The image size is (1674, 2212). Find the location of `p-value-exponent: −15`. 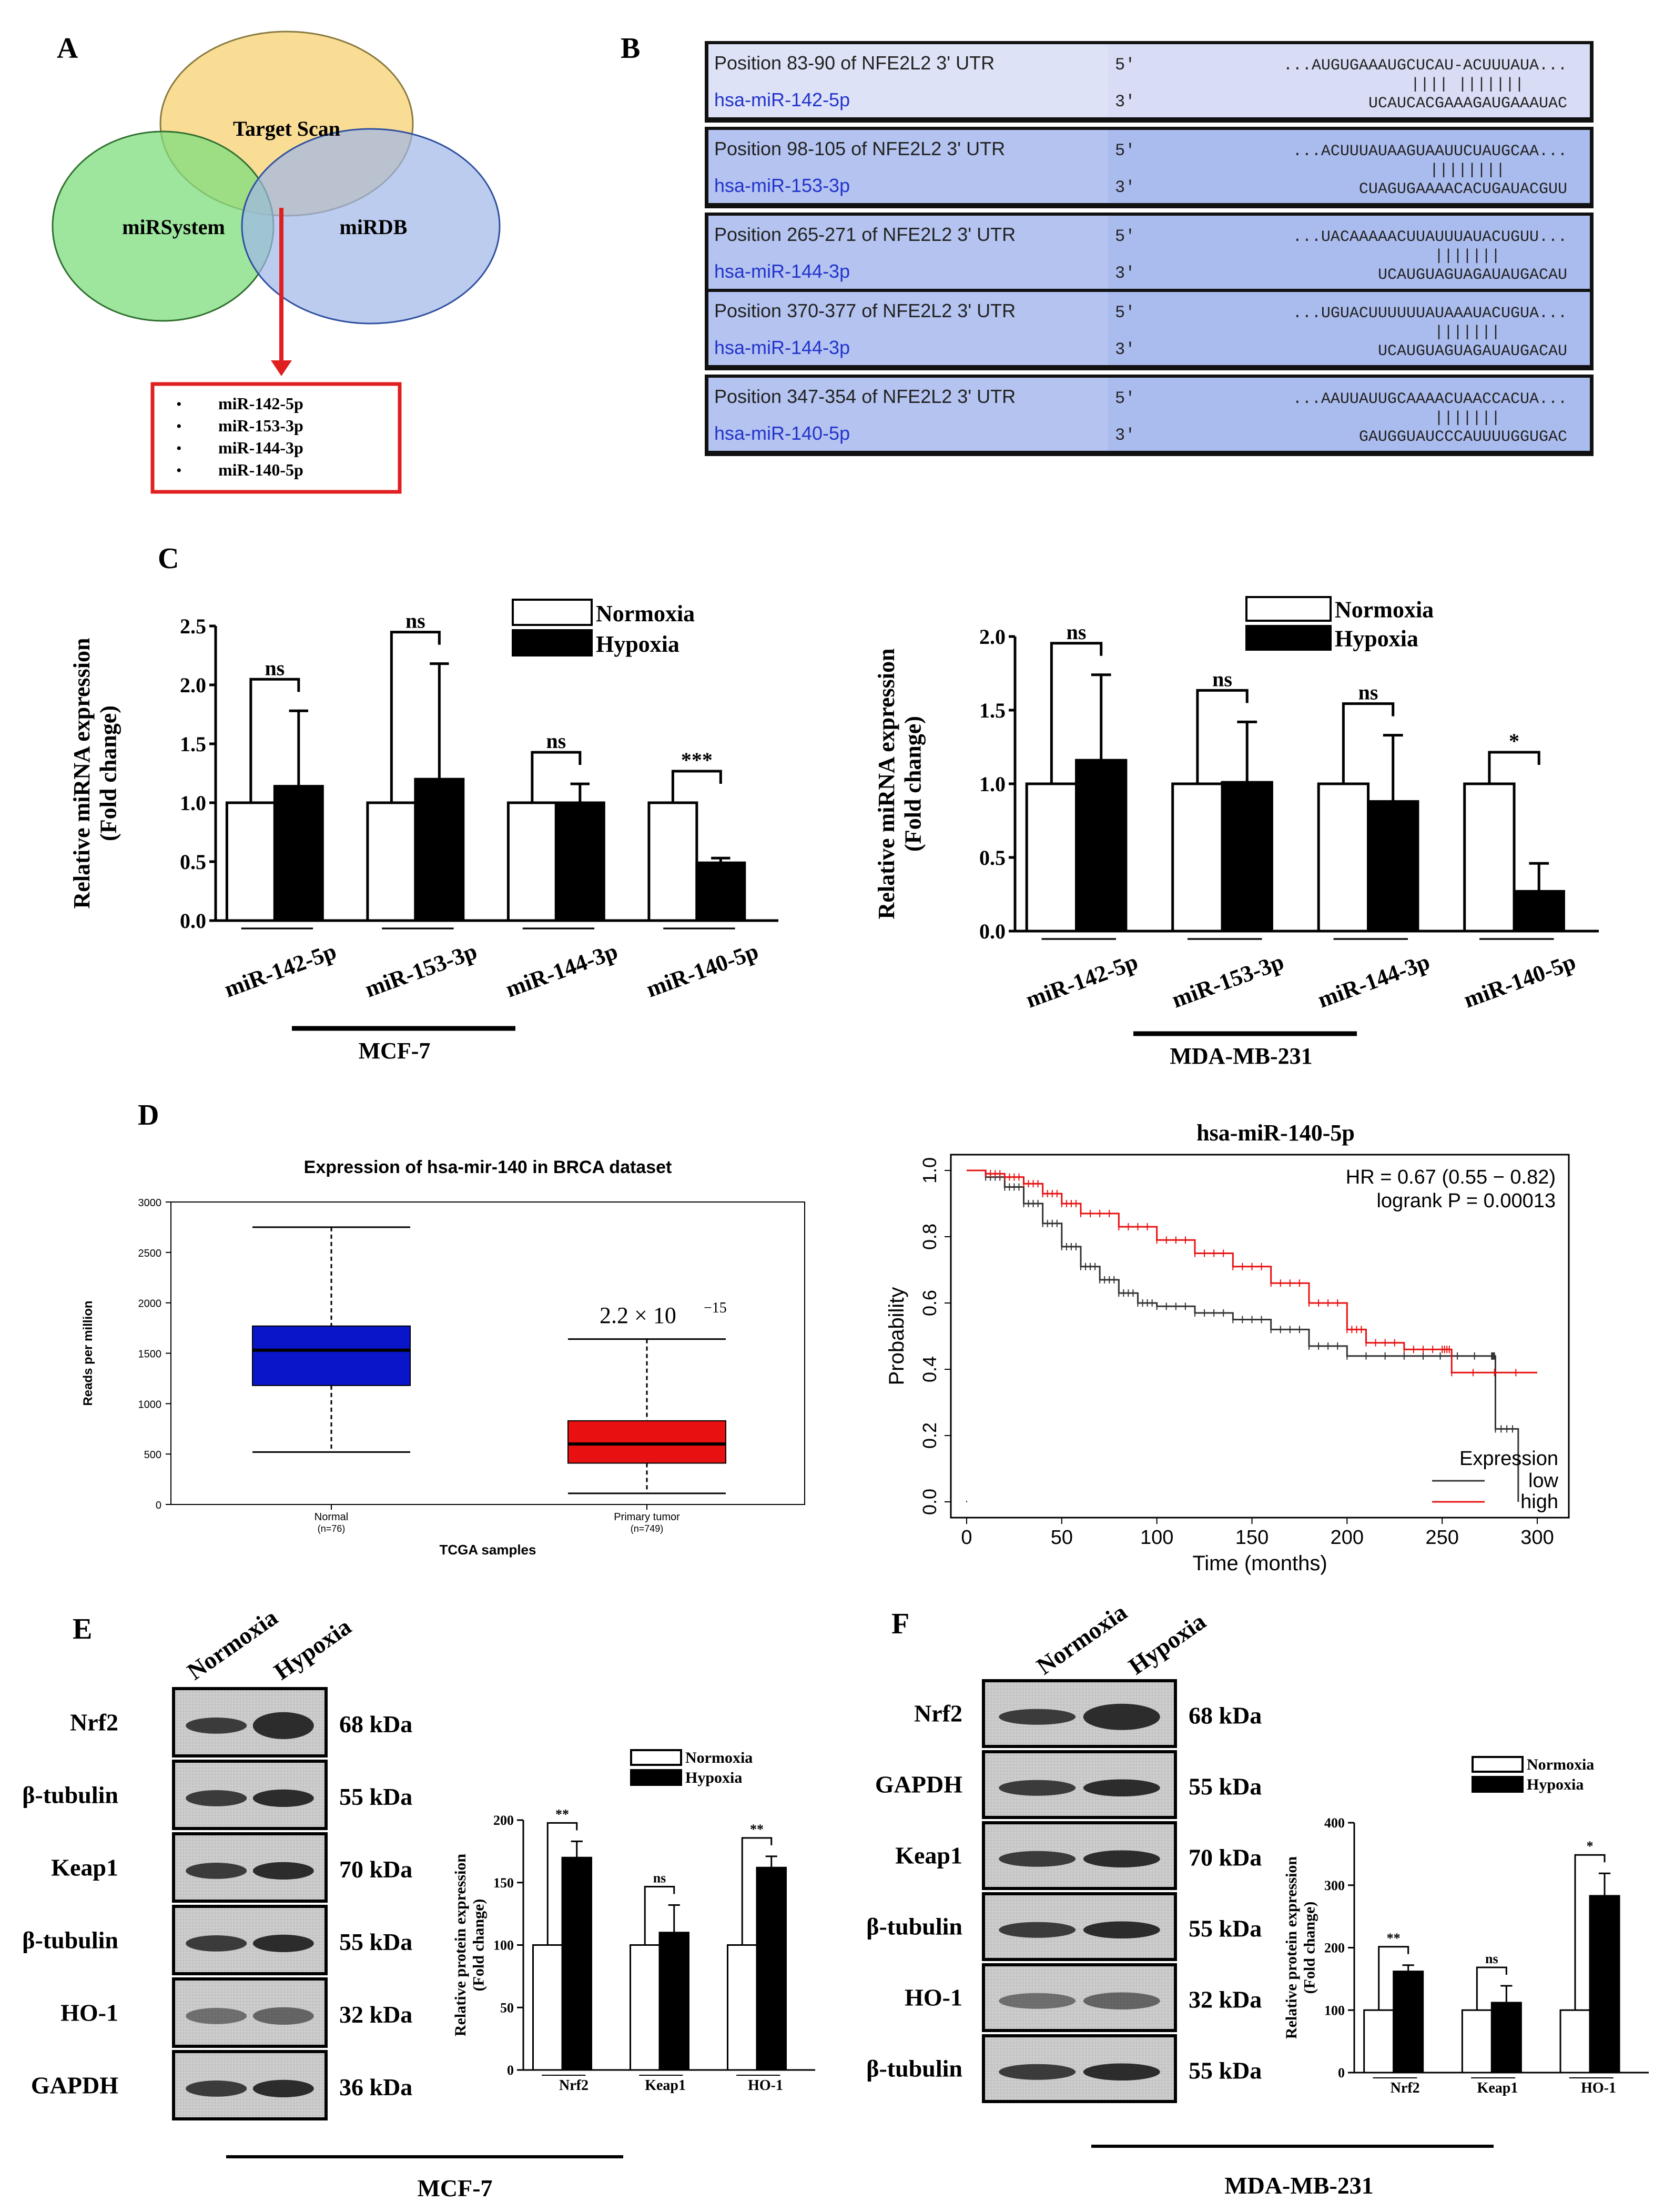

p-value-exponent: −15 is located at coordinates (716, 1308).